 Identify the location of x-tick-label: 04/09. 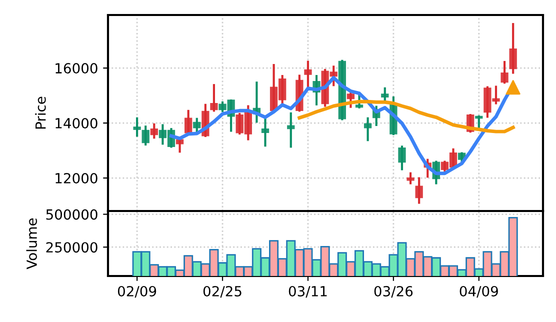
(479, 292).